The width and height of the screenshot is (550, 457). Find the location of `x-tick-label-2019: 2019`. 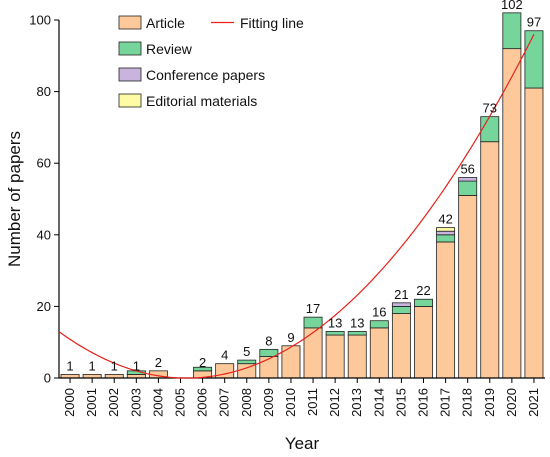

x-tick-label-2019: 2019 is located at coordinates (489, 402).